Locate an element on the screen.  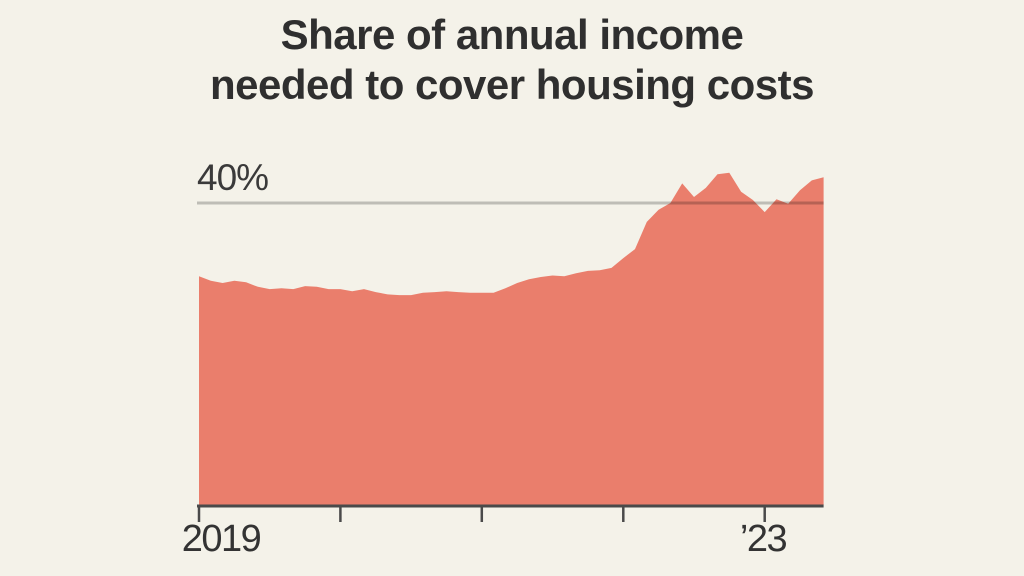
chart-title-line-2: needed to cover housing costs is located at coordinates (512, 84).